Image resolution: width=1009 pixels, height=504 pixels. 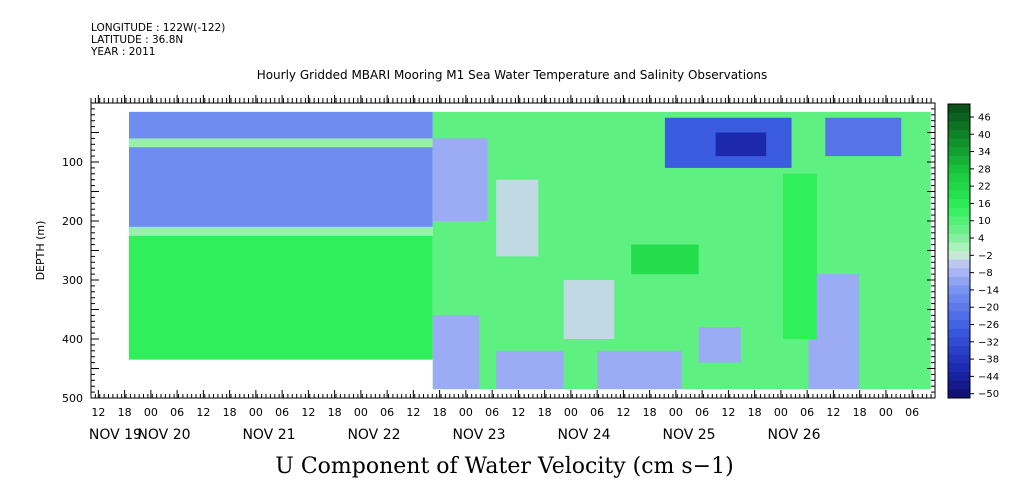 I want to click on y-tick-label: 400, so click(x=72, y=339).